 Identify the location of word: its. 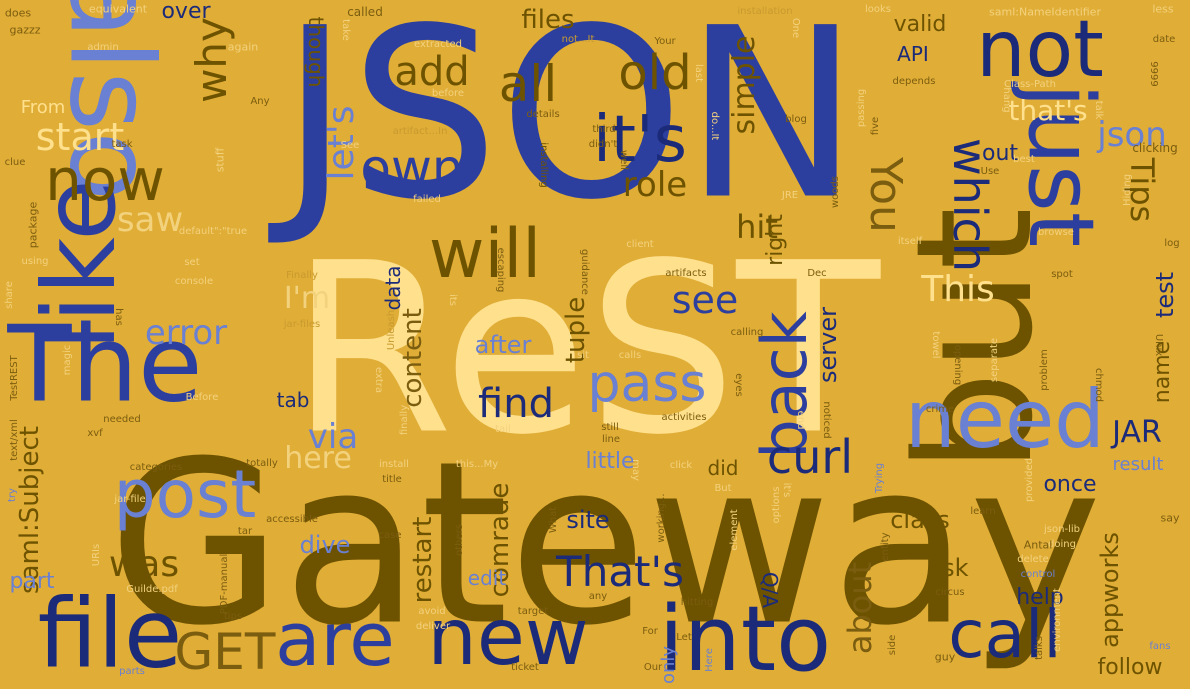
(452, 300).